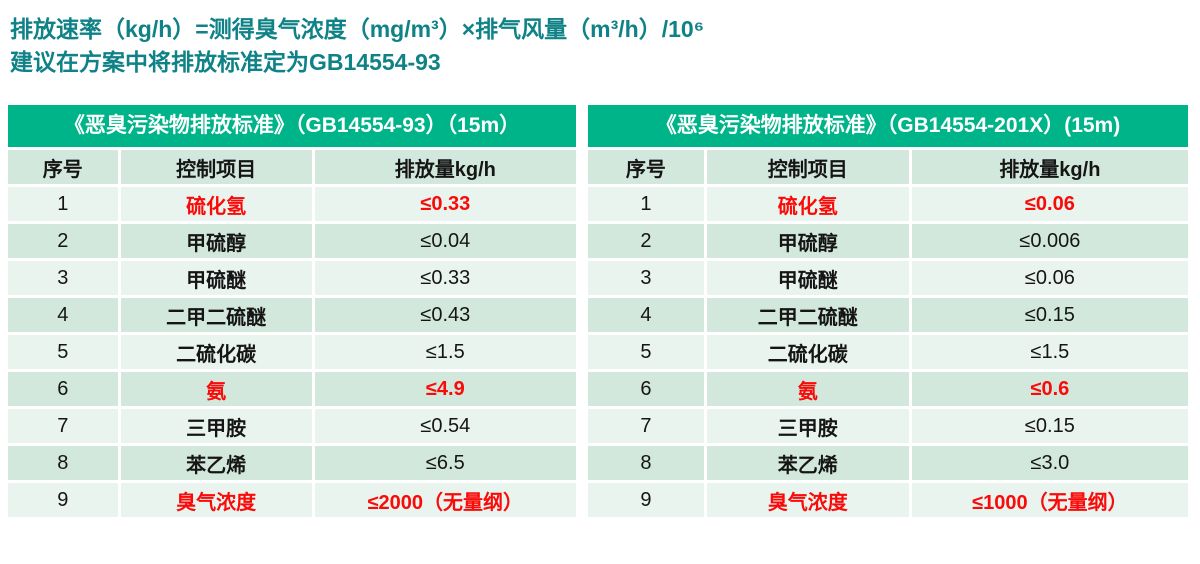 The height and width of the screenshot is (564, 1200). I want to click on table-row: 3 甲硫醚 ≤0.33, so click(292, 277).